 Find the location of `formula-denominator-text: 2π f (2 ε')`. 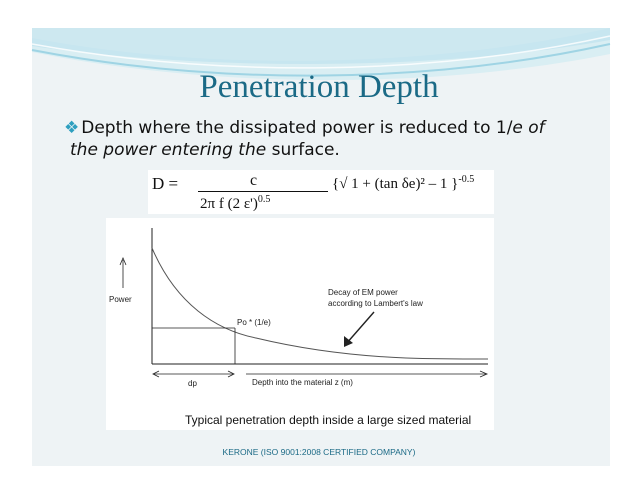

formula-denominator-text: 2π f (2 ε') is located at coordinates (229, 204).